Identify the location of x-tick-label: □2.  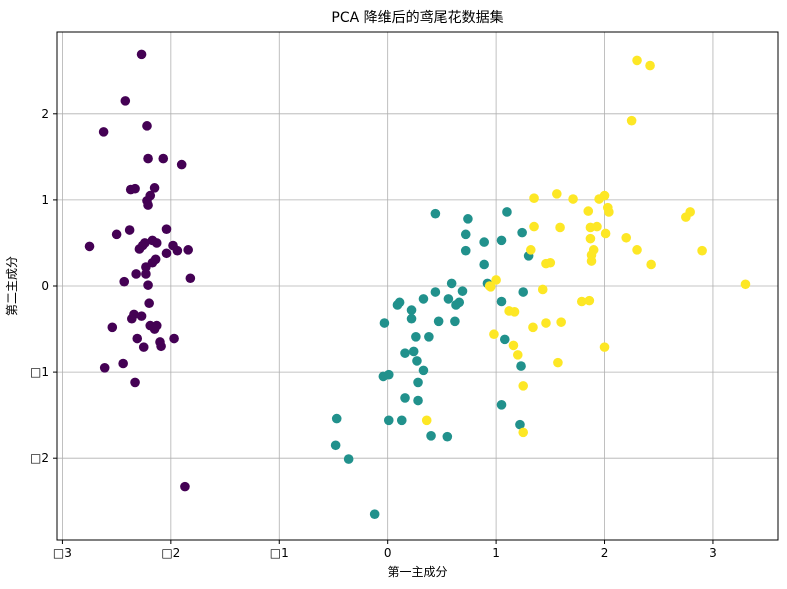
(170, 553).